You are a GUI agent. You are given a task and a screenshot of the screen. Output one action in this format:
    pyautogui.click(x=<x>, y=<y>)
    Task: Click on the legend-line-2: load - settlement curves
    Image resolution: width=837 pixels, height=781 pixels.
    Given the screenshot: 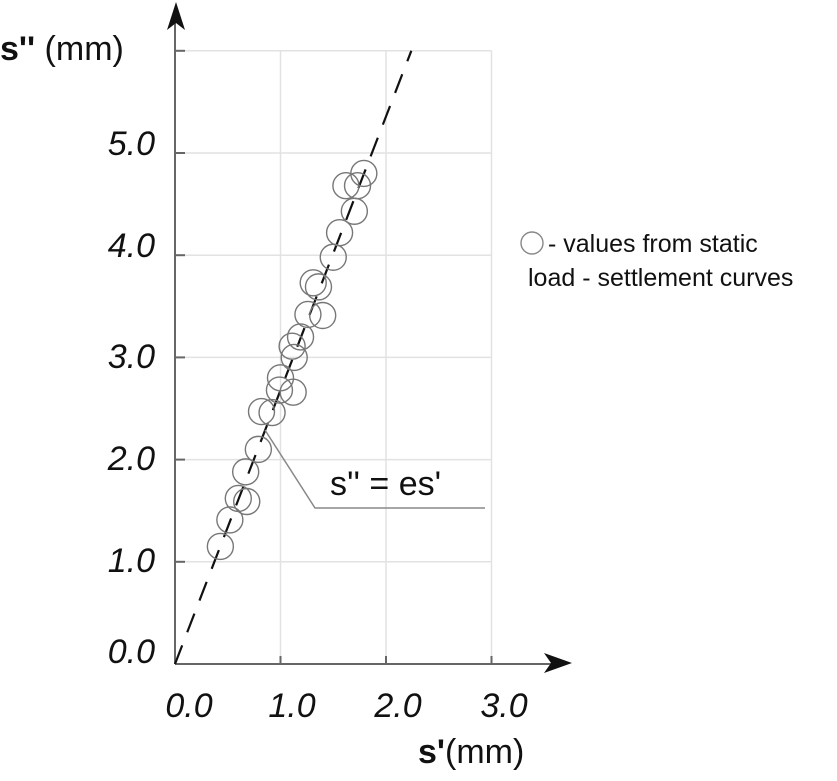 What is the action you would take?
    pyautogui.click(x=661, y=278)
    